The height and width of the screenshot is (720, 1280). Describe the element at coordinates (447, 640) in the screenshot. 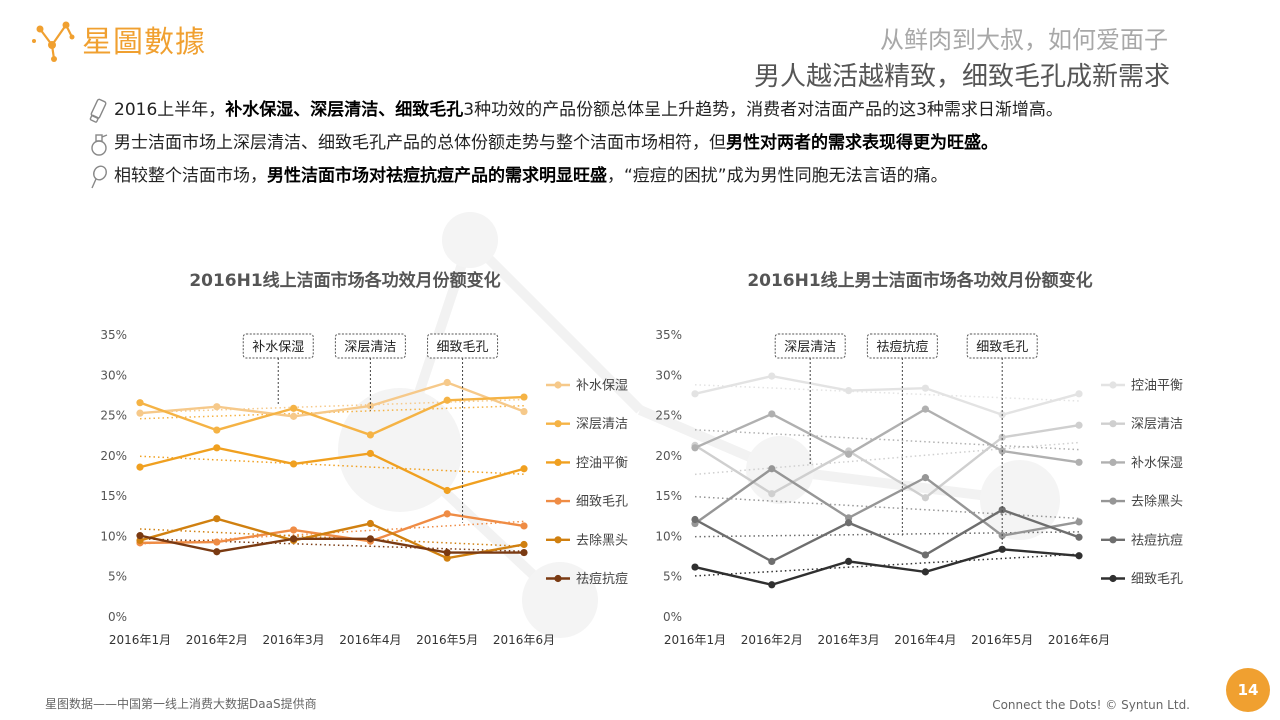

I see `x-tick-label: 2016年5月` at that location.